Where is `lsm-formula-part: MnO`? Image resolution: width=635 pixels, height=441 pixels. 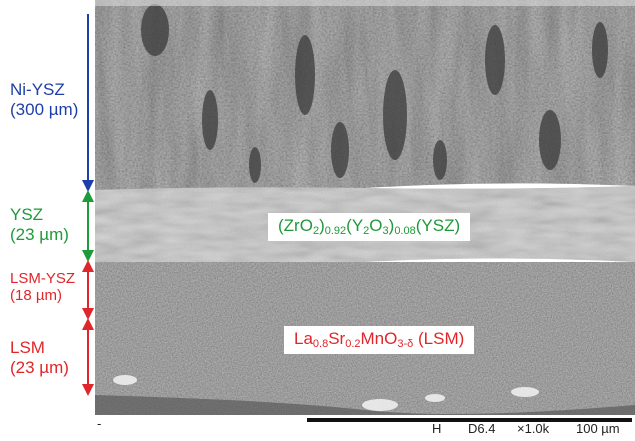 lsm-formula-part: MnO is located at coordinates (379, 338).